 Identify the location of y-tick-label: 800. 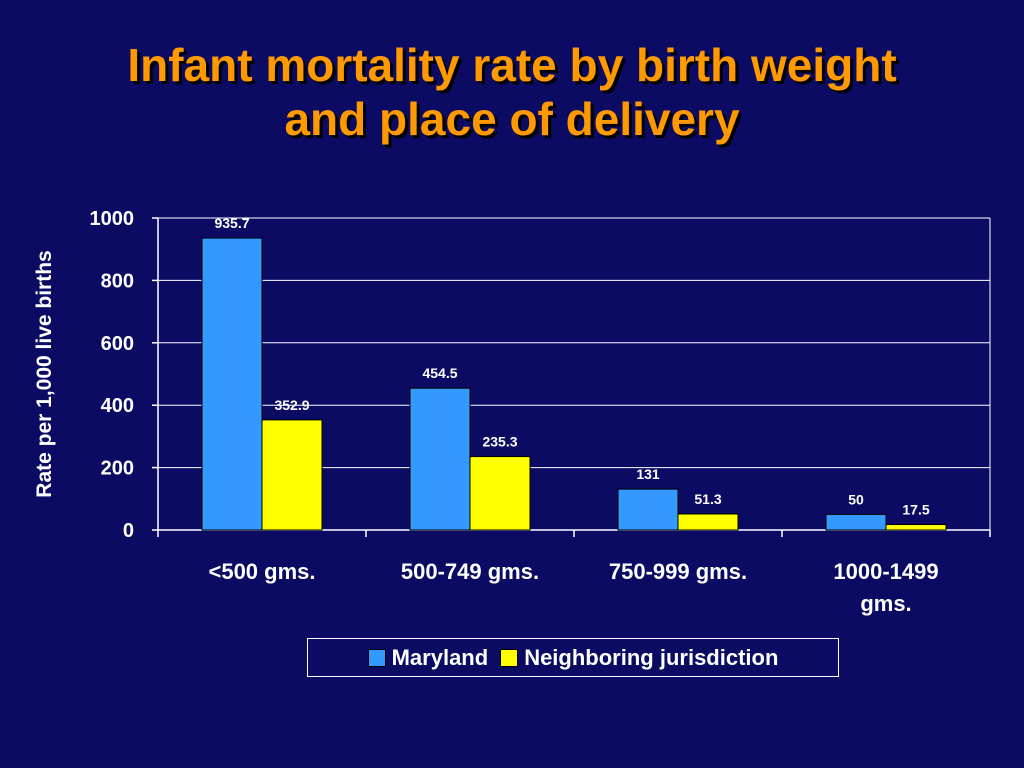
(117, 281).